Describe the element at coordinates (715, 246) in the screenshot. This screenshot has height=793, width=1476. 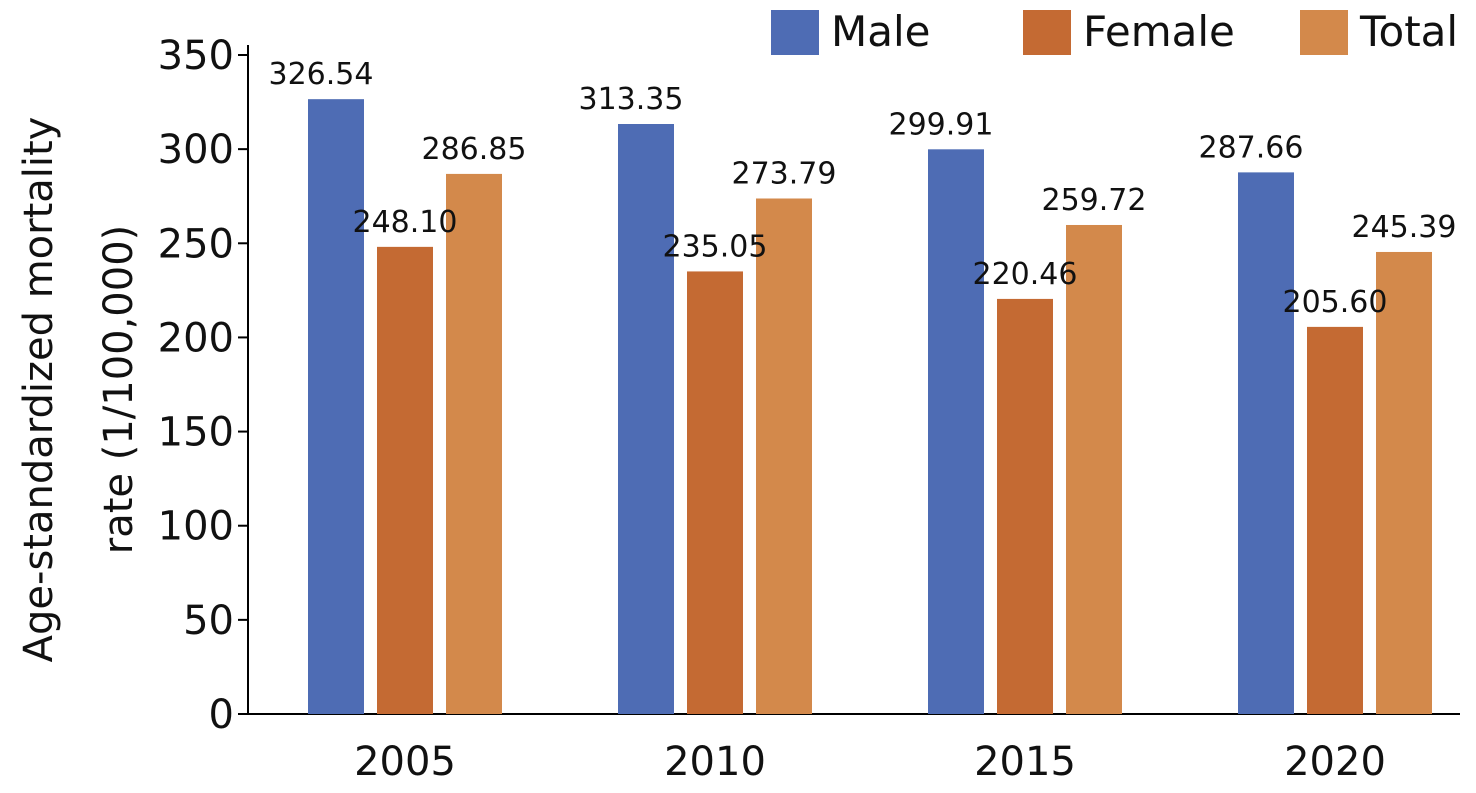
I see `data-label-female-2010: 235.05` at that location.